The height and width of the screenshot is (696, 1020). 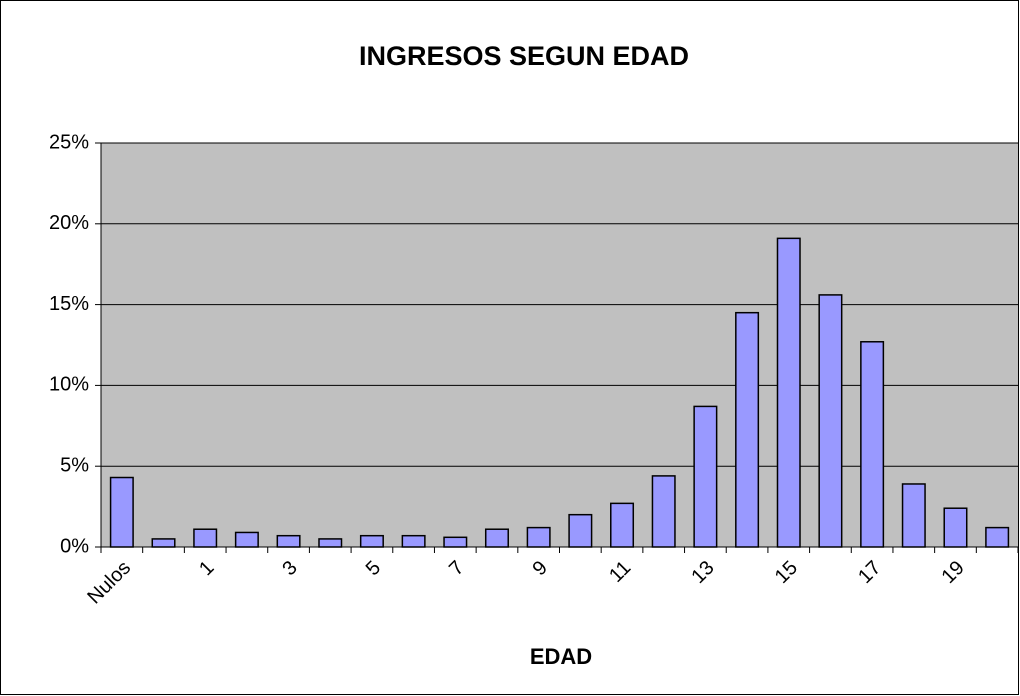 What do you see at coordinates (69, 304) in the screenshot?
I see `y-tick-label: 15%` at bounding box center [69, 304].